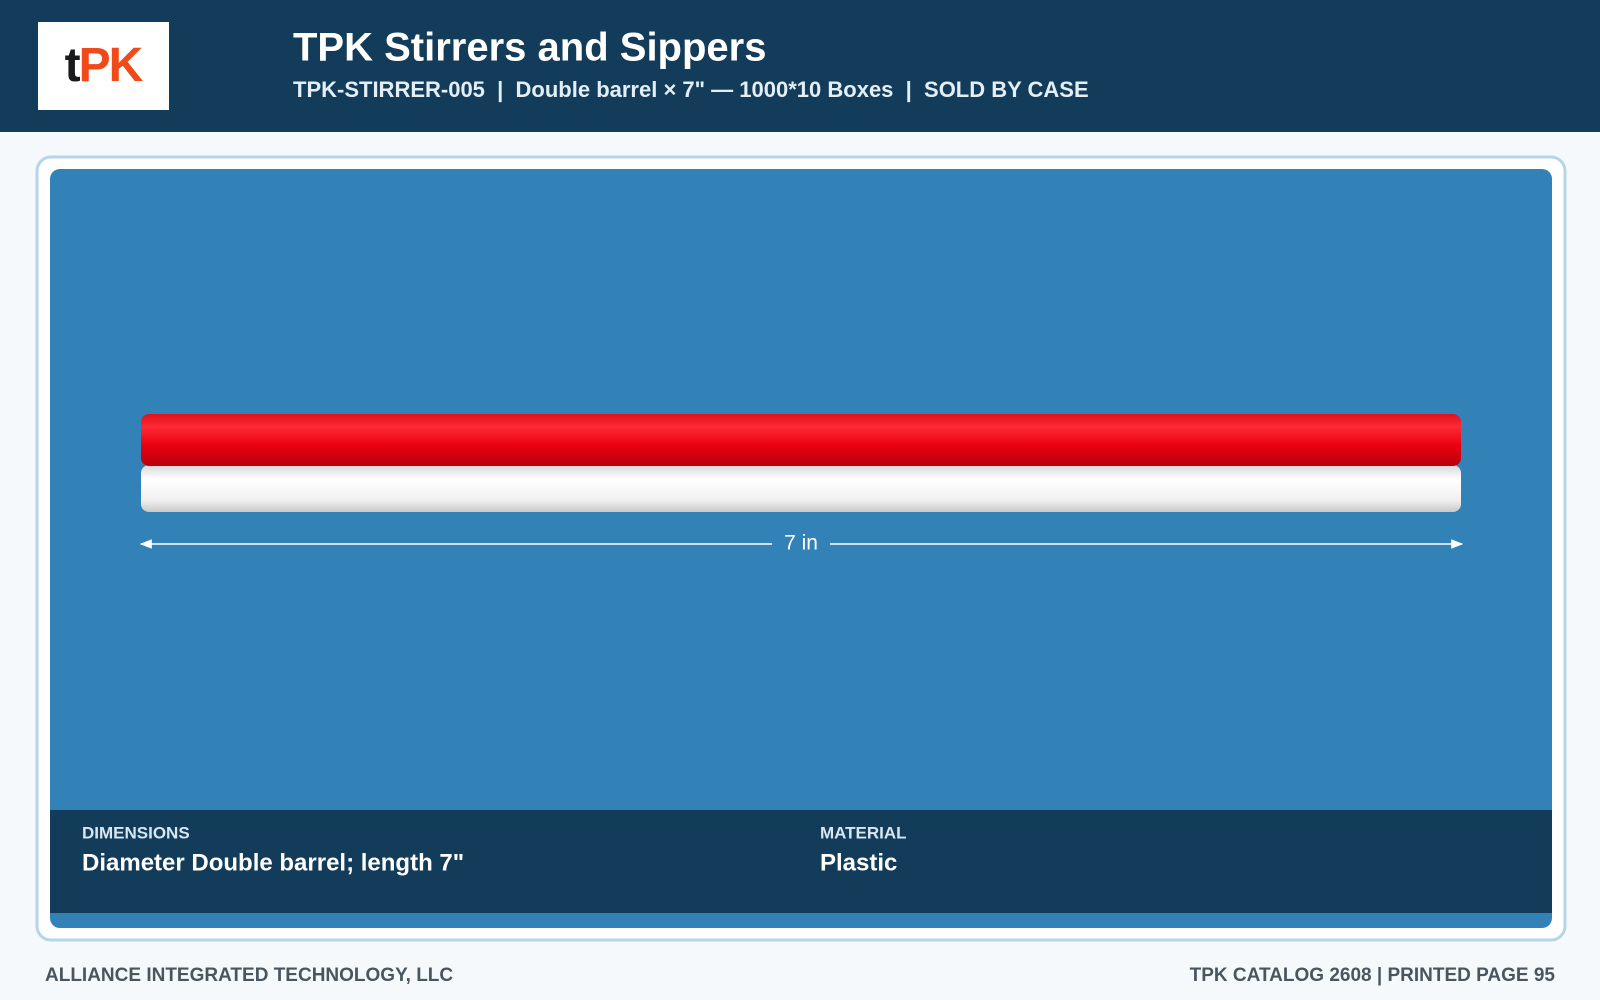  Describe the element at coordinates (801, 861) in the screenshot. I see `spec-panel` at that location.